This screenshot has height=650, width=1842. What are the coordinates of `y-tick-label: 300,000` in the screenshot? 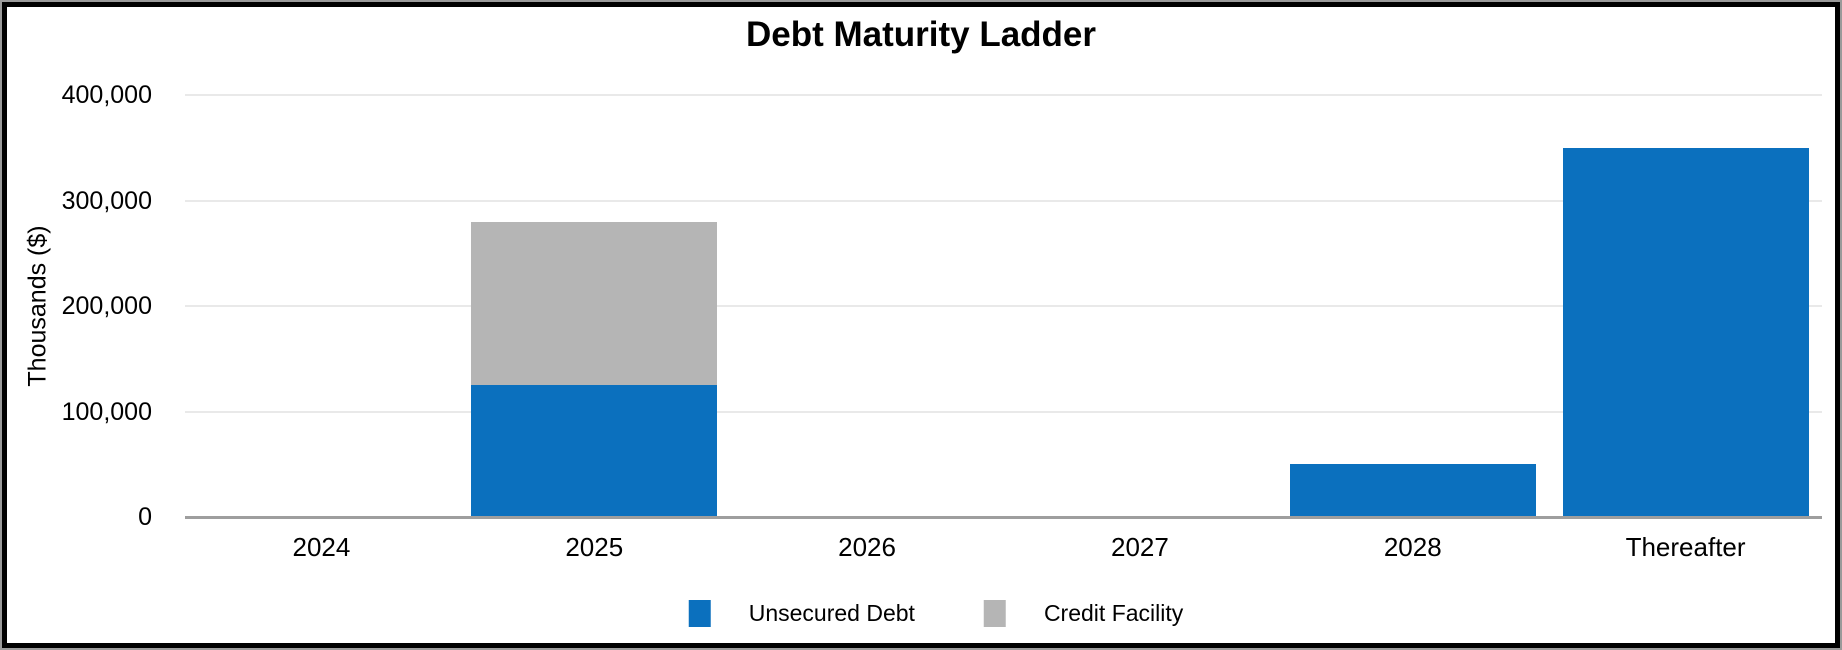 It's located at (106, 200).